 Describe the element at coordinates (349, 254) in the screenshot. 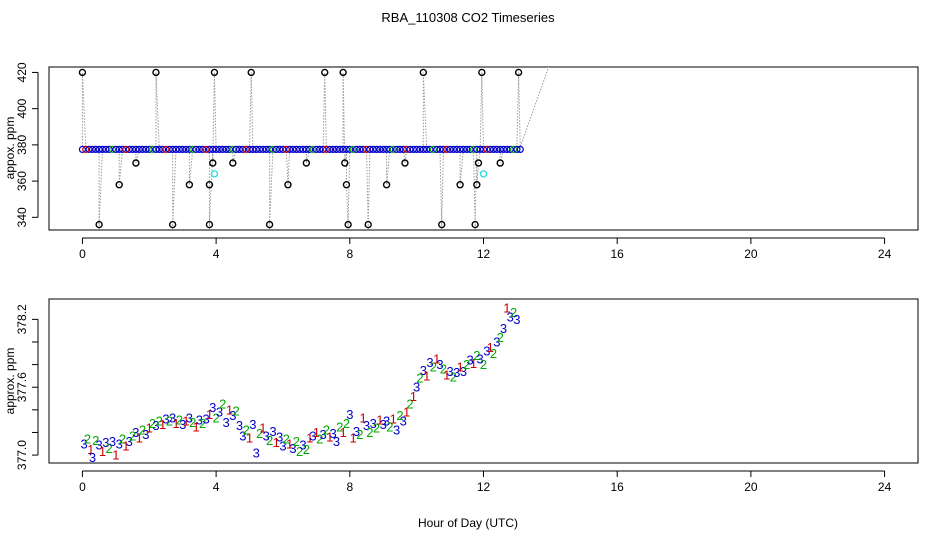

I see `top-x-tick-label: 8` at that location.